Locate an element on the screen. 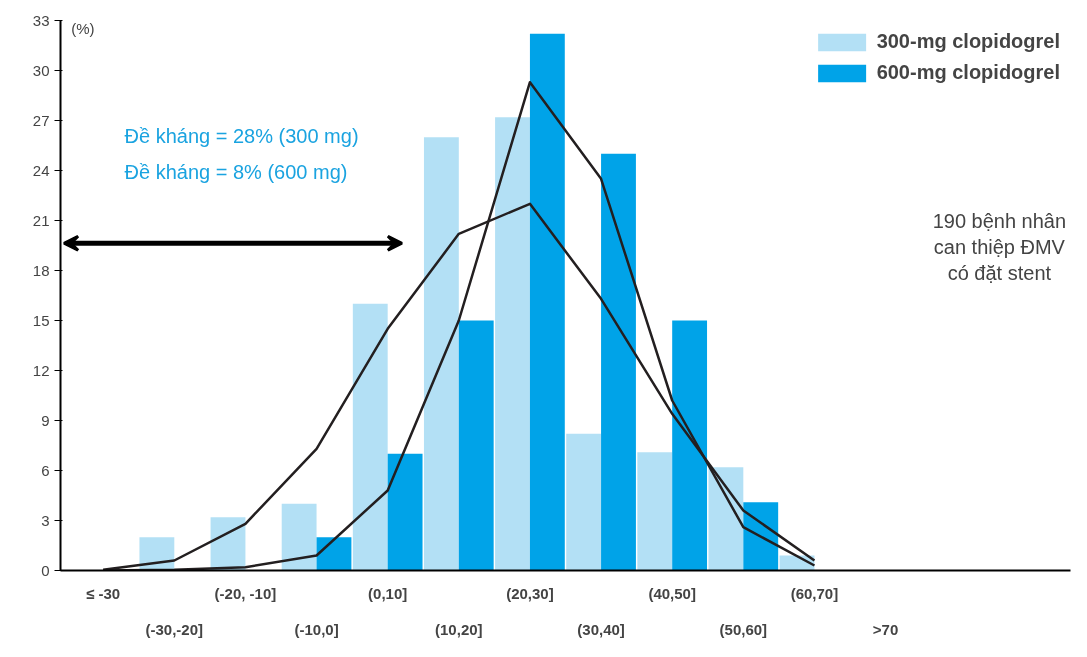 The width and height of the screenshot is (1087, 657). y-tick-label: 33 is located at coordinates (41, 20).